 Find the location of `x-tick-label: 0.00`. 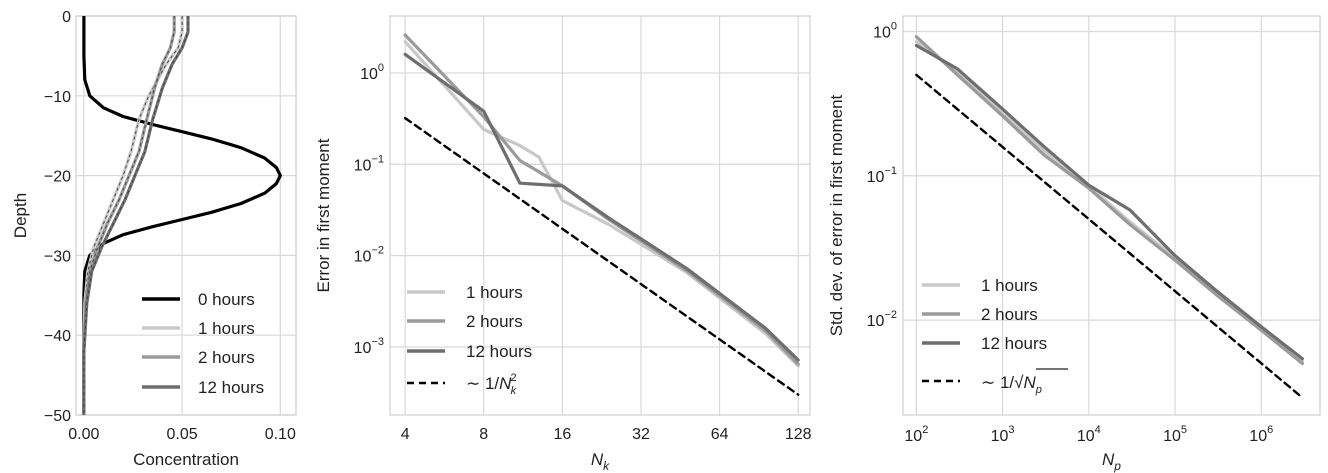

x-tick-label: 0.00 is located at coordinates (83, 434).